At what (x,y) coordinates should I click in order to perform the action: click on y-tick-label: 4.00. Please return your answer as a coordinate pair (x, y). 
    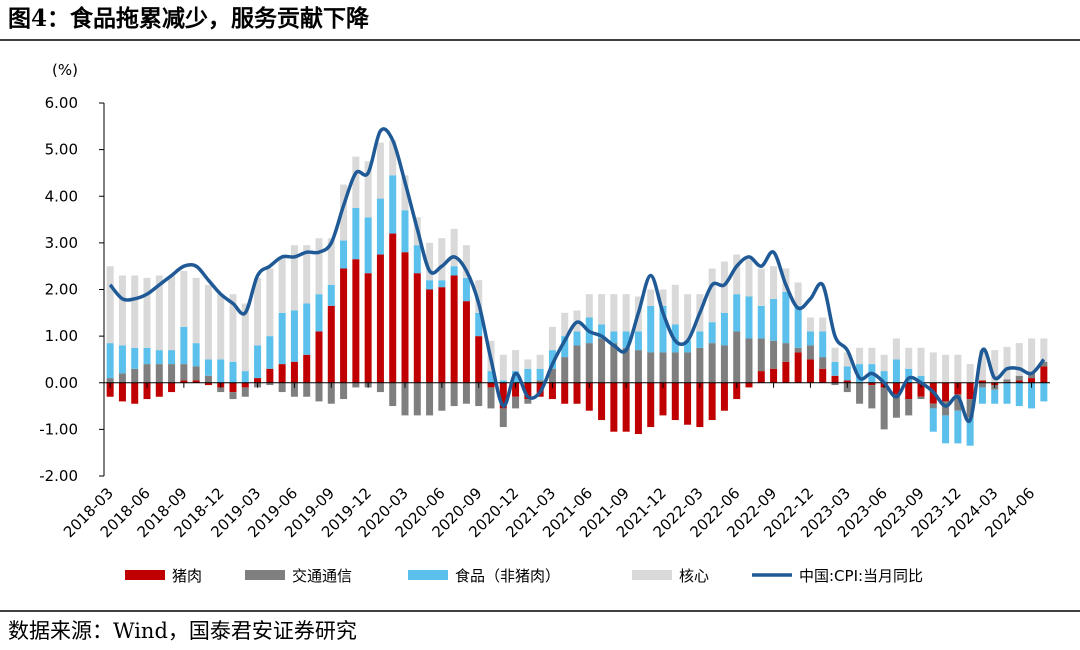
    Looking at the image, I should click on (61, 196).